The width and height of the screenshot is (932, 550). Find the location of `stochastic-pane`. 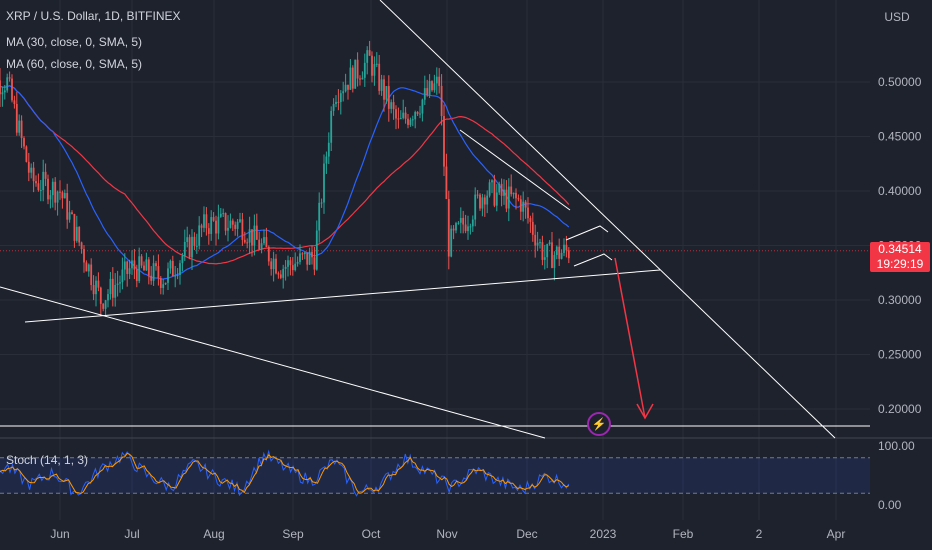

stochastic-pane is located at coordinates (435, 473).